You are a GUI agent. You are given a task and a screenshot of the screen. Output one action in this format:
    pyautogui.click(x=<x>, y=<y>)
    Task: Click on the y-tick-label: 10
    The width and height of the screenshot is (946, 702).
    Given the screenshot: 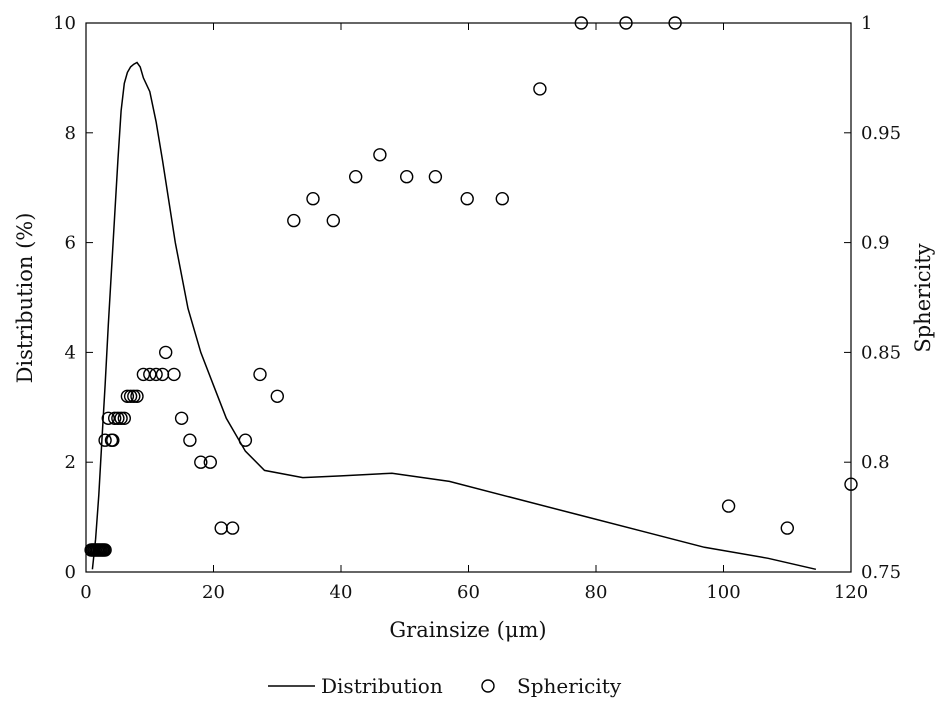 What is the action you would take?
    pyautogui.click(x=64, y=23)
    